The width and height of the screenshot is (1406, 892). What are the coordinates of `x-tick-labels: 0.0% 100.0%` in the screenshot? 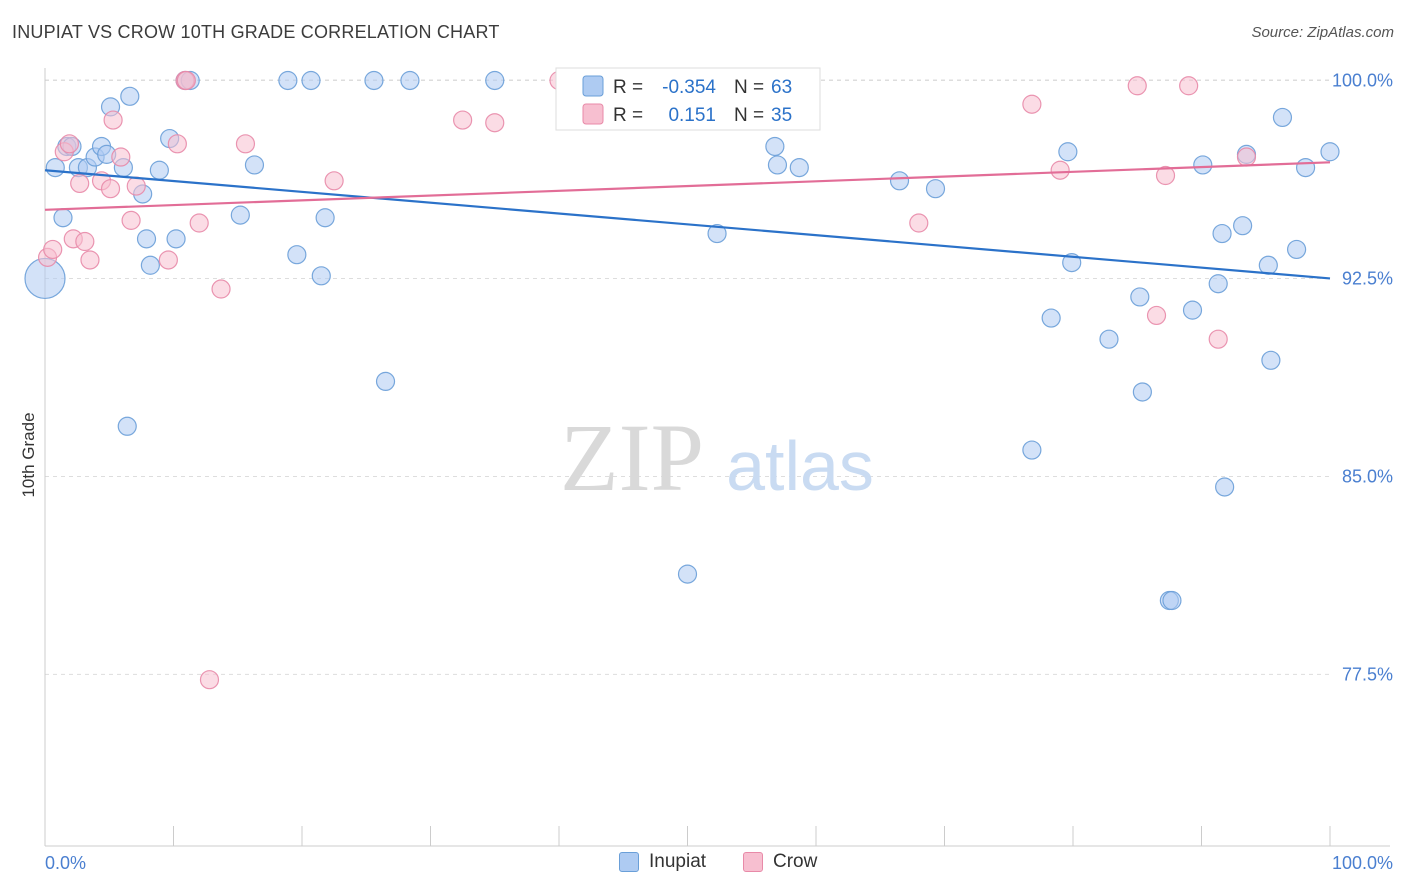 It's located at (719, 863).